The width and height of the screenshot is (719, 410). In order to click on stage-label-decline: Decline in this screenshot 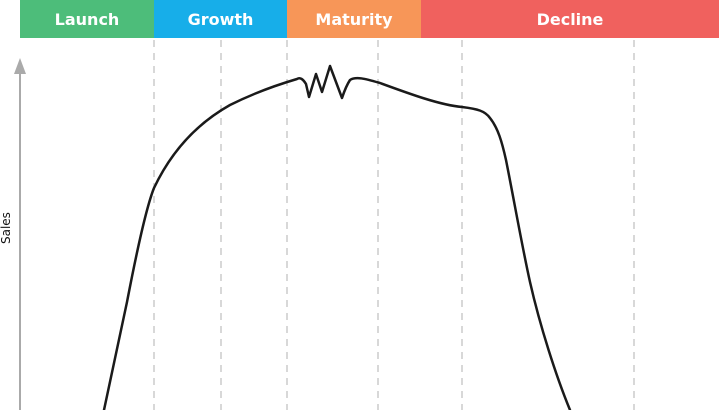, I will do `click(570, 19)`.